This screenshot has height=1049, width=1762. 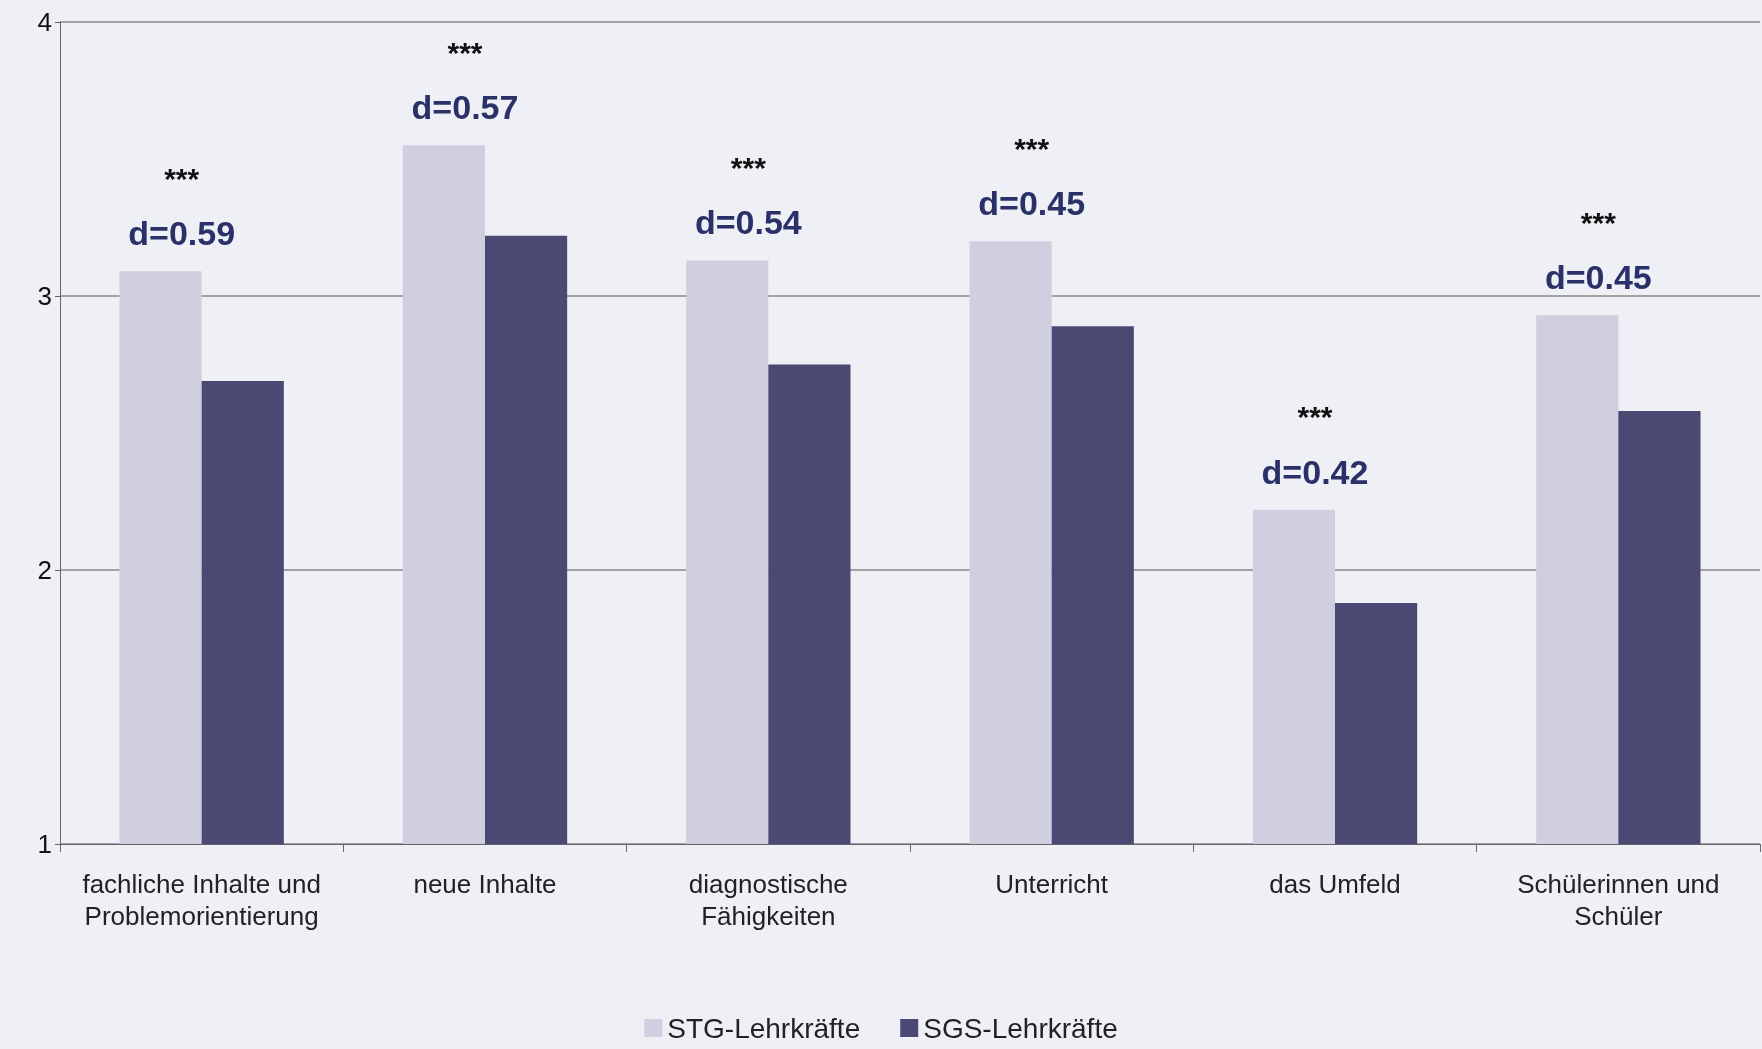 I want to click on annotation: d=0.57, so click(x=465, y=107).